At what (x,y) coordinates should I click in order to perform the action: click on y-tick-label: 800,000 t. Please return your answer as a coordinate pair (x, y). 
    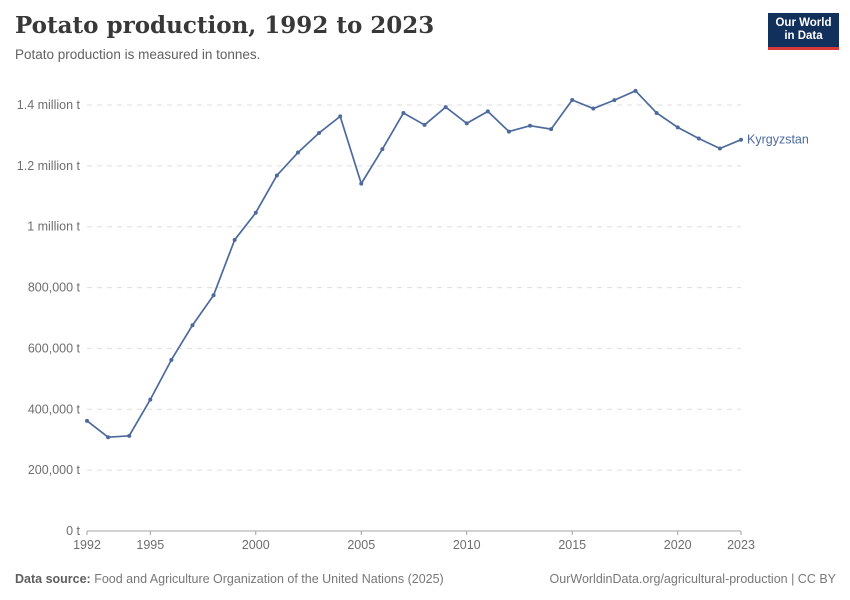
    Looking at the image, I should click on (54, 288).